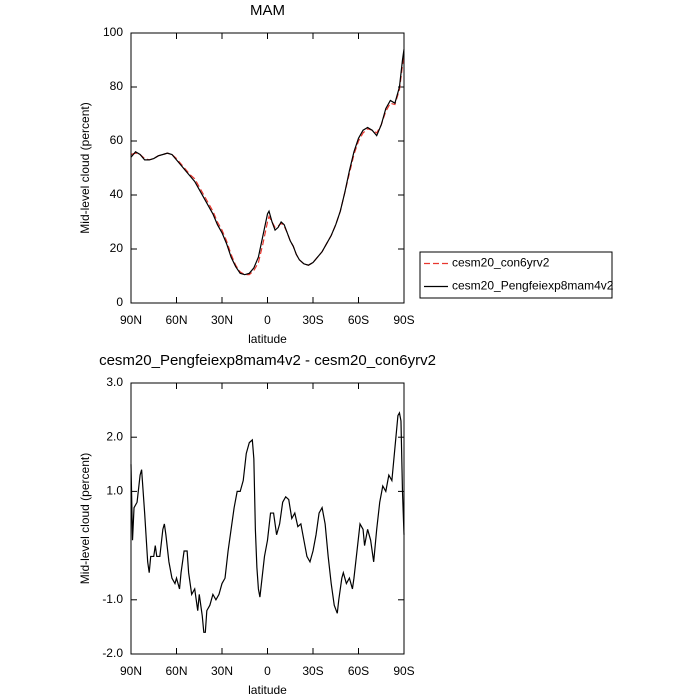 Image resolution: width=700 pixels, height=700 pixels. I want to click on y-tick-label: 0, so click(119, 302).